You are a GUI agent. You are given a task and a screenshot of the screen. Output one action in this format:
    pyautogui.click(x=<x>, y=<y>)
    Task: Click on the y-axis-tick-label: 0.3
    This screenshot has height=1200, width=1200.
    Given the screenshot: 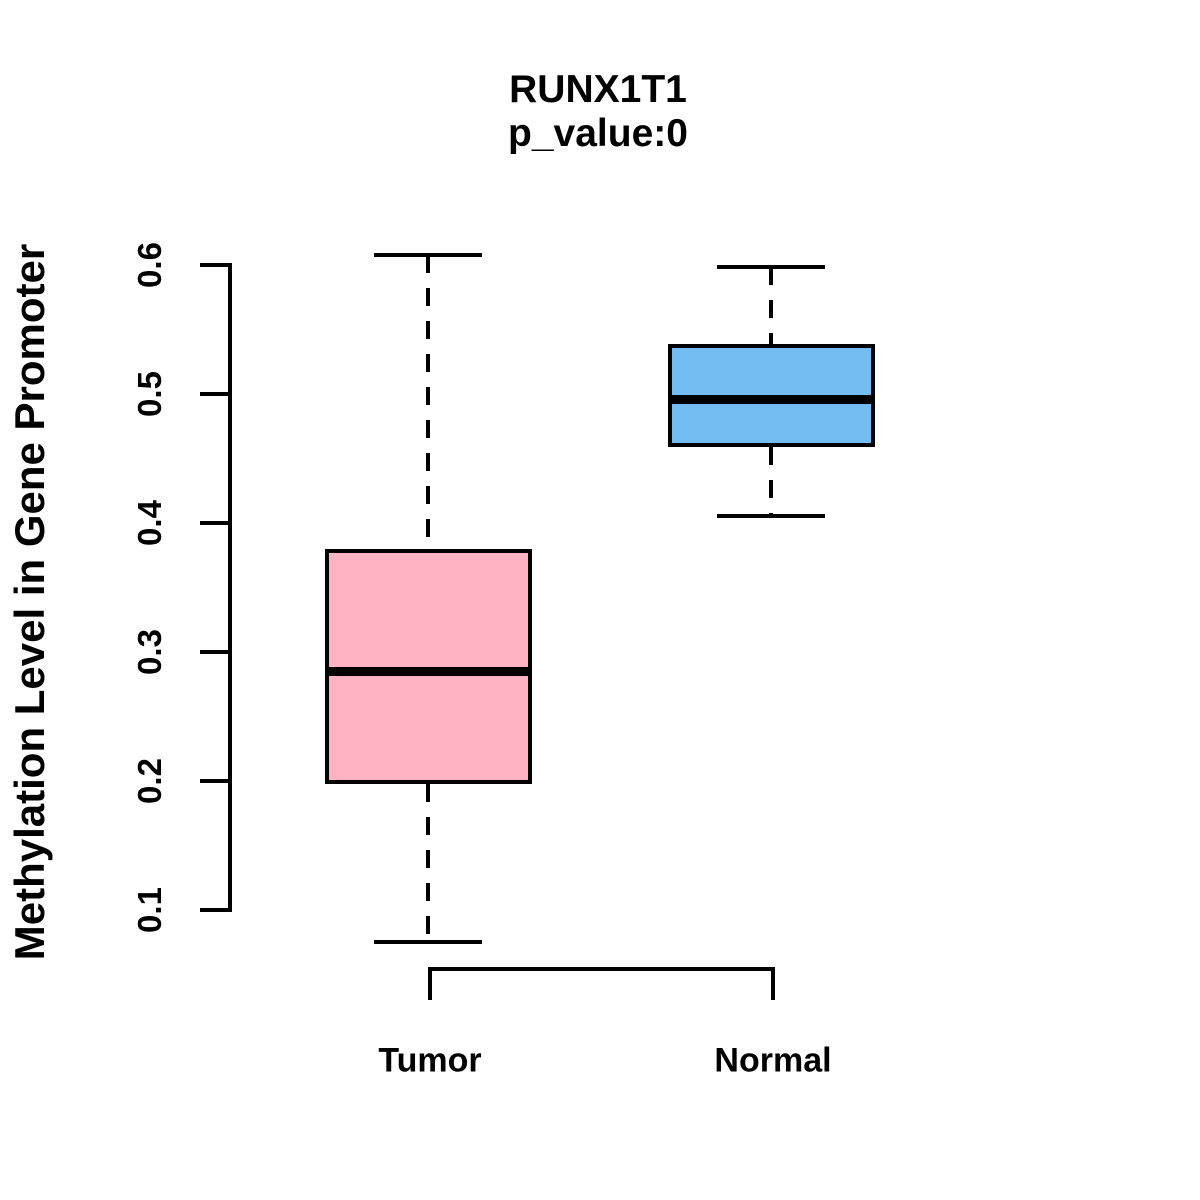 What is the action you would take?
    pyautogui.click(x=149, y=652)
    